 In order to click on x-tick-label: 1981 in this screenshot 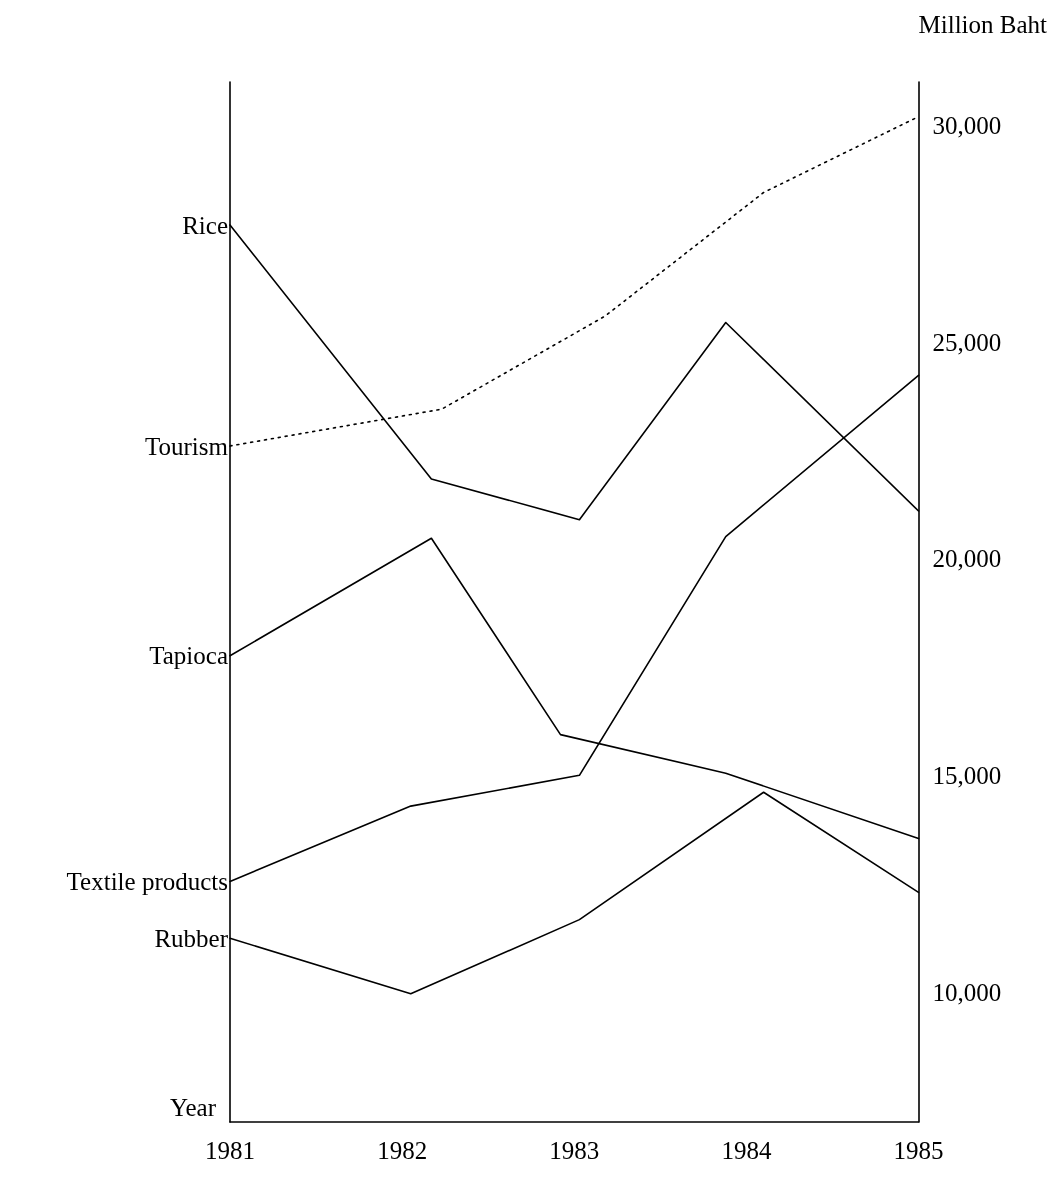, I will do `click(230, 1150)`.